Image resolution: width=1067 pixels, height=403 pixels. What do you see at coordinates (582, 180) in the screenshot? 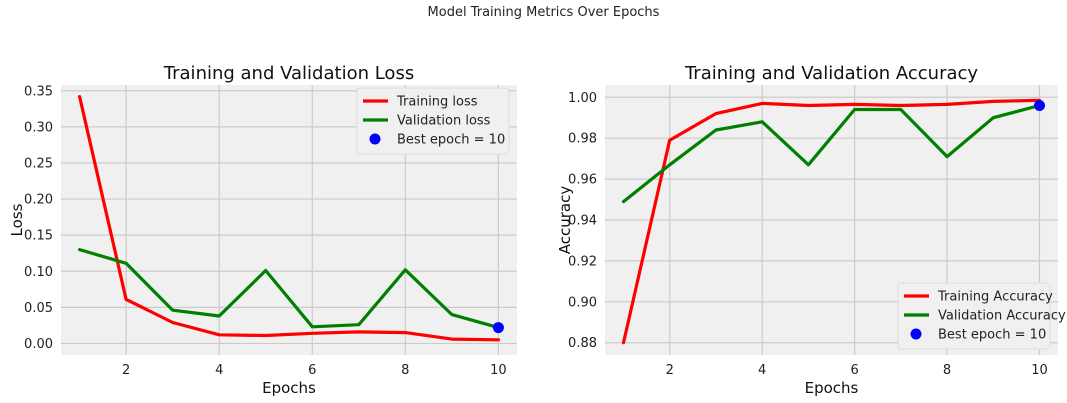
I see `y-tick-label: 0.96` at bounding box center [582, 180].